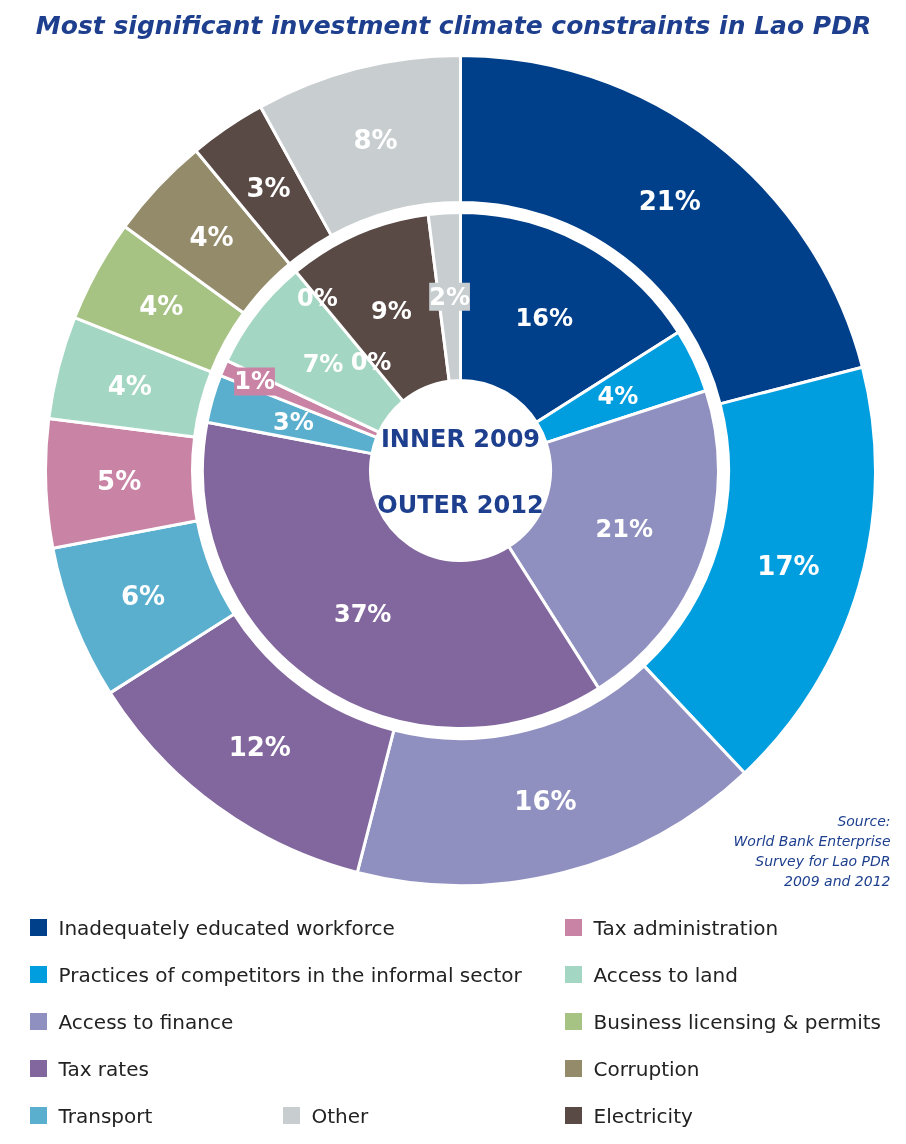  Describe the element at coordinates (119, 481) in the screenshot. I see `data-label: 5%` at that location.